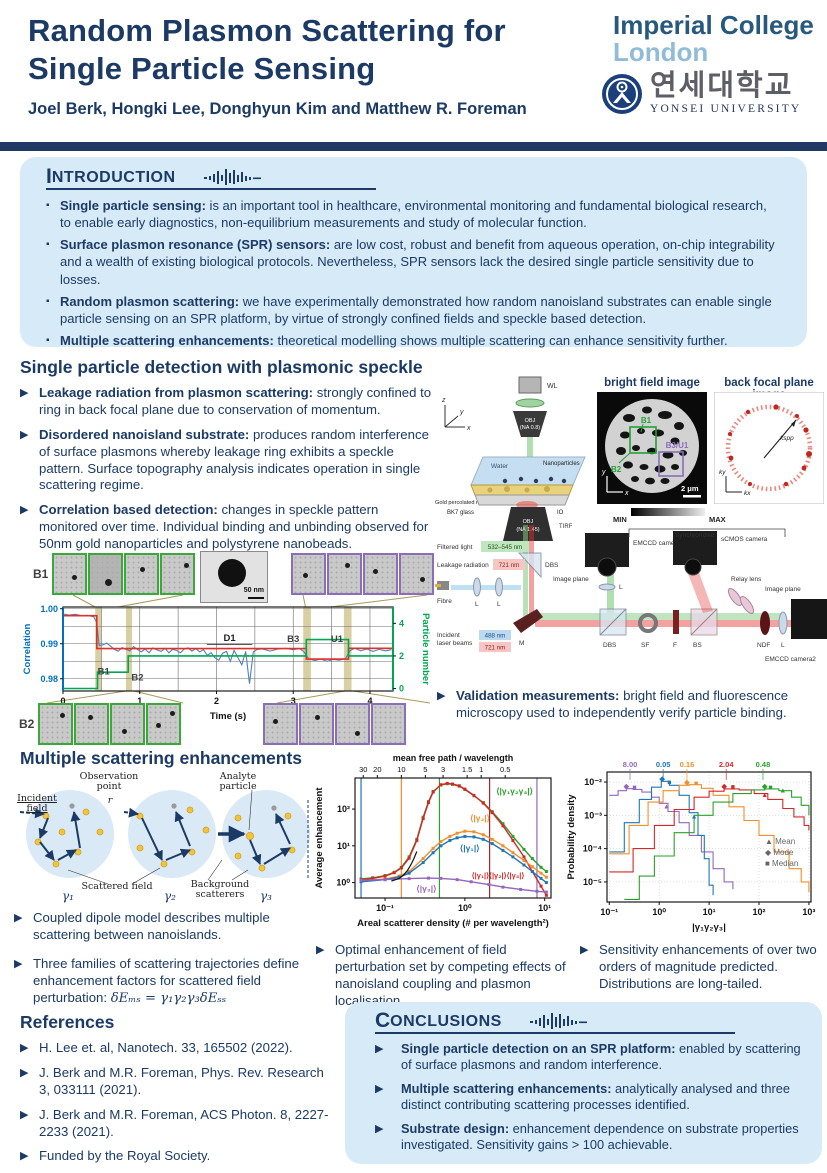 This screenshot has height=1173, width=827. Describe the element at coordinates (538, 695) in the screenshot. I see `bullet-lead: Validation measurements:` at that location.